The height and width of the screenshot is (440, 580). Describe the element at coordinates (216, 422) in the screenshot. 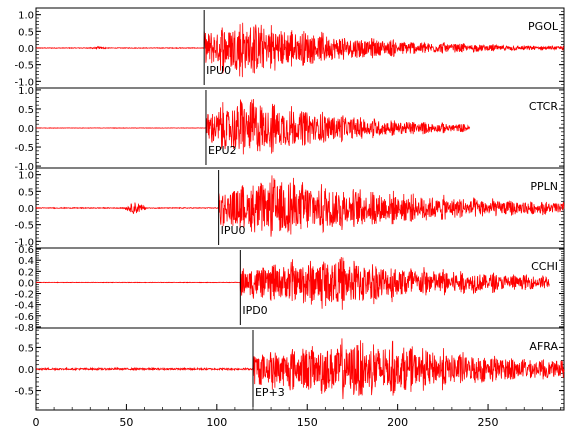

I see `x-tick-label: 100` at that location.